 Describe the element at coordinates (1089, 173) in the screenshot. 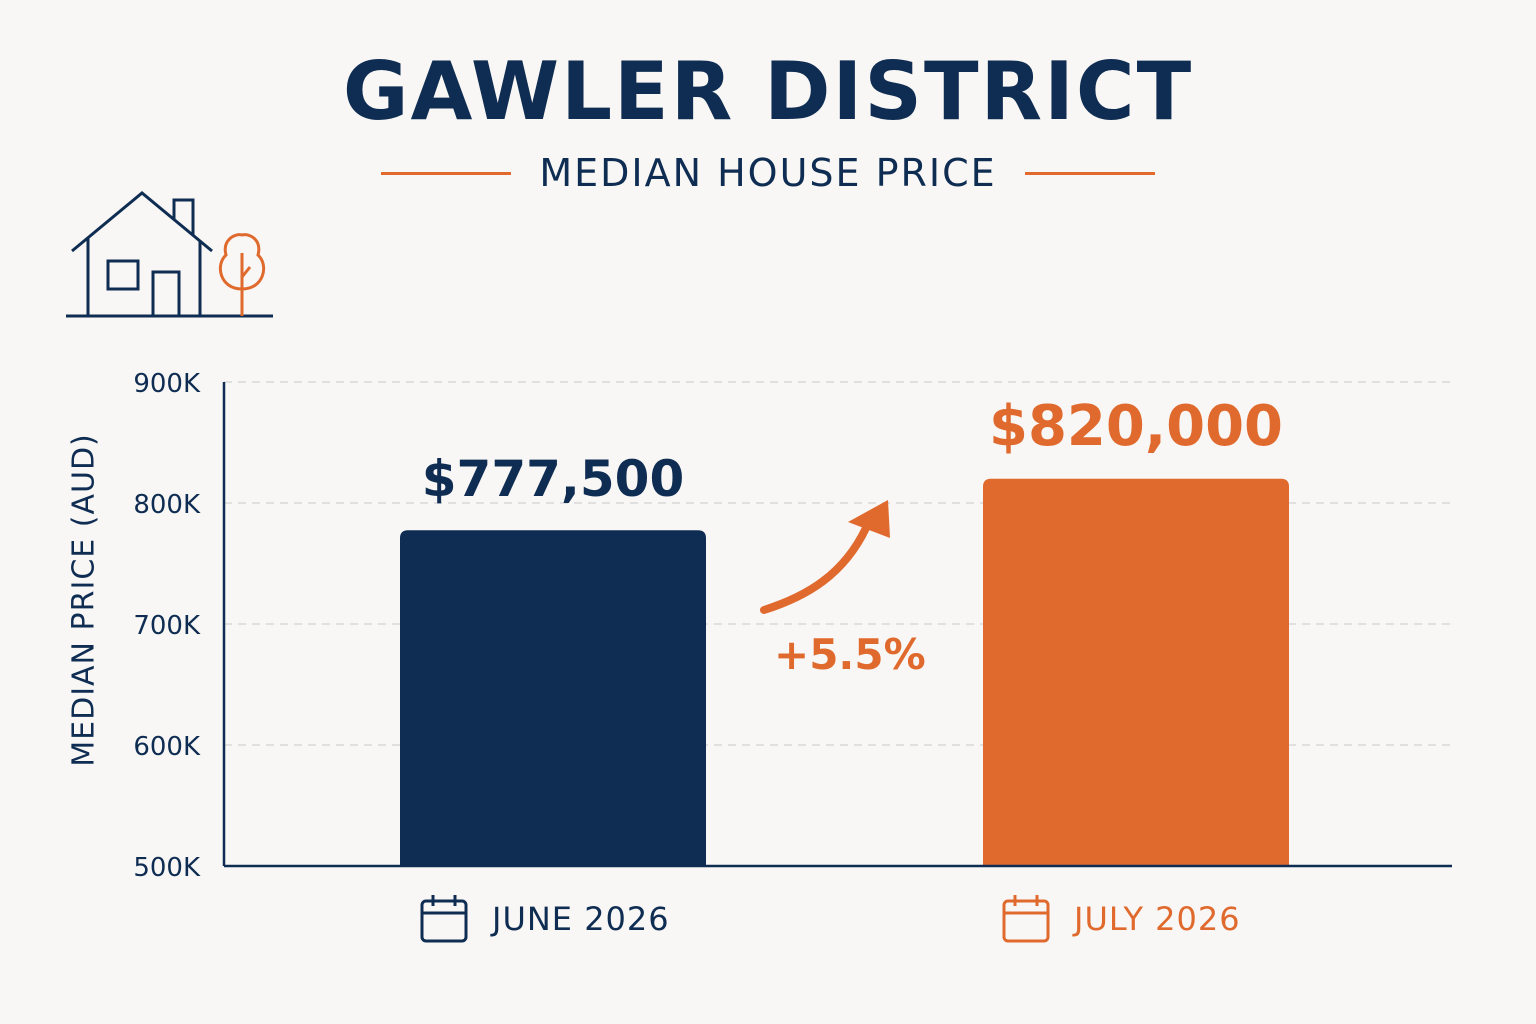

I see `subtitle-rule-right` at that location.